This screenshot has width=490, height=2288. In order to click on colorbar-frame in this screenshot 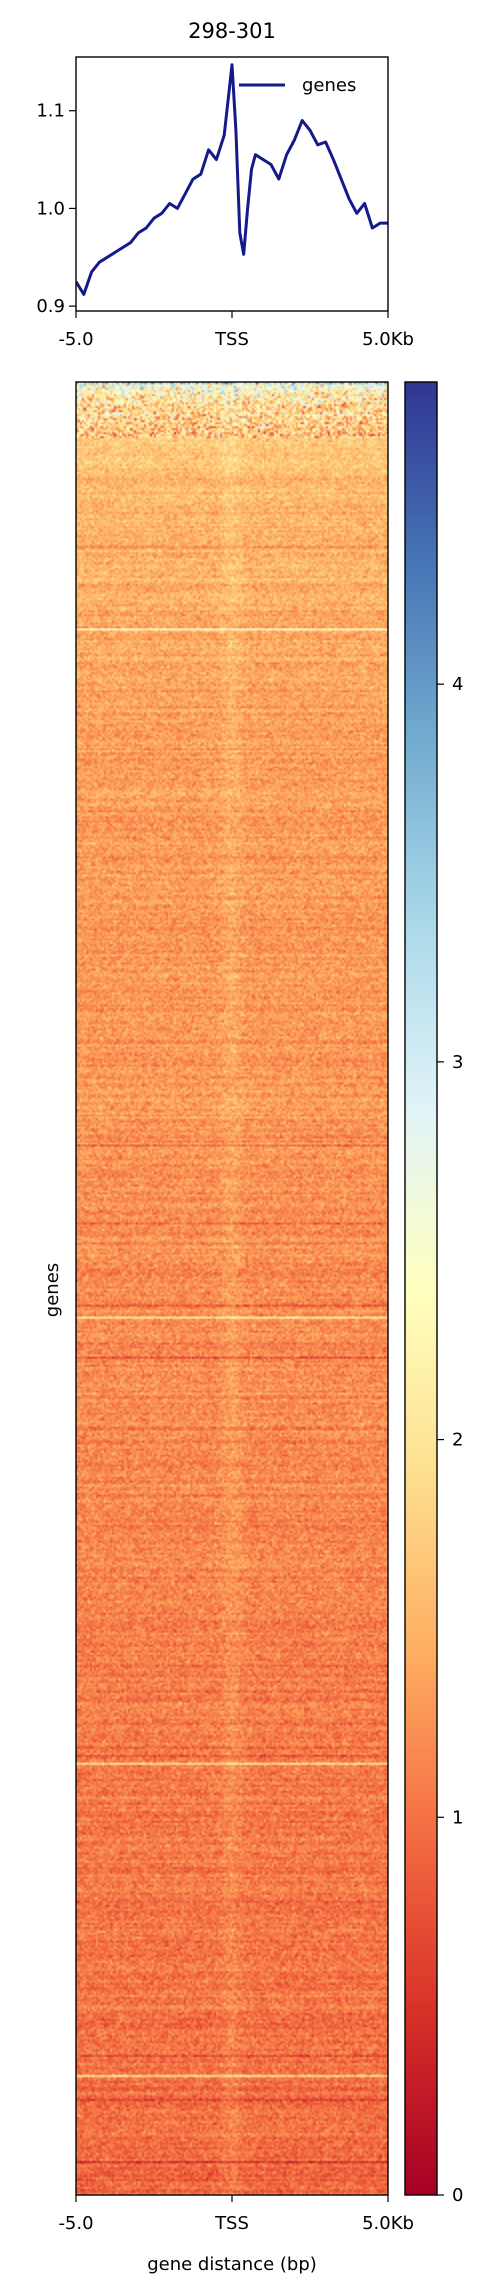, I will do `click(421, 1288)`.